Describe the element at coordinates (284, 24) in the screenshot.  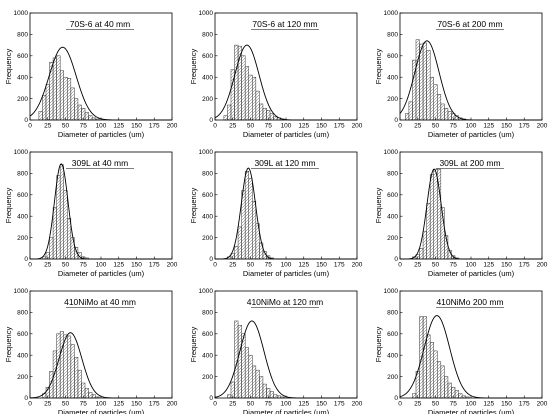
I see `panel-title: 70S-6 at 120 mm` at that location.